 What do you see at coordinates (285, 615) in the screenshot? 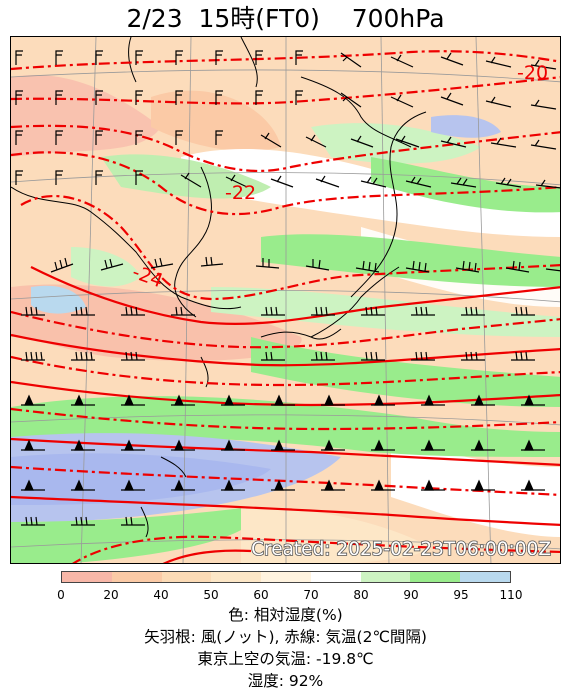
I see `legend-color-desc: 色: 相対湿度(%)` at bounding box center [285, 615].